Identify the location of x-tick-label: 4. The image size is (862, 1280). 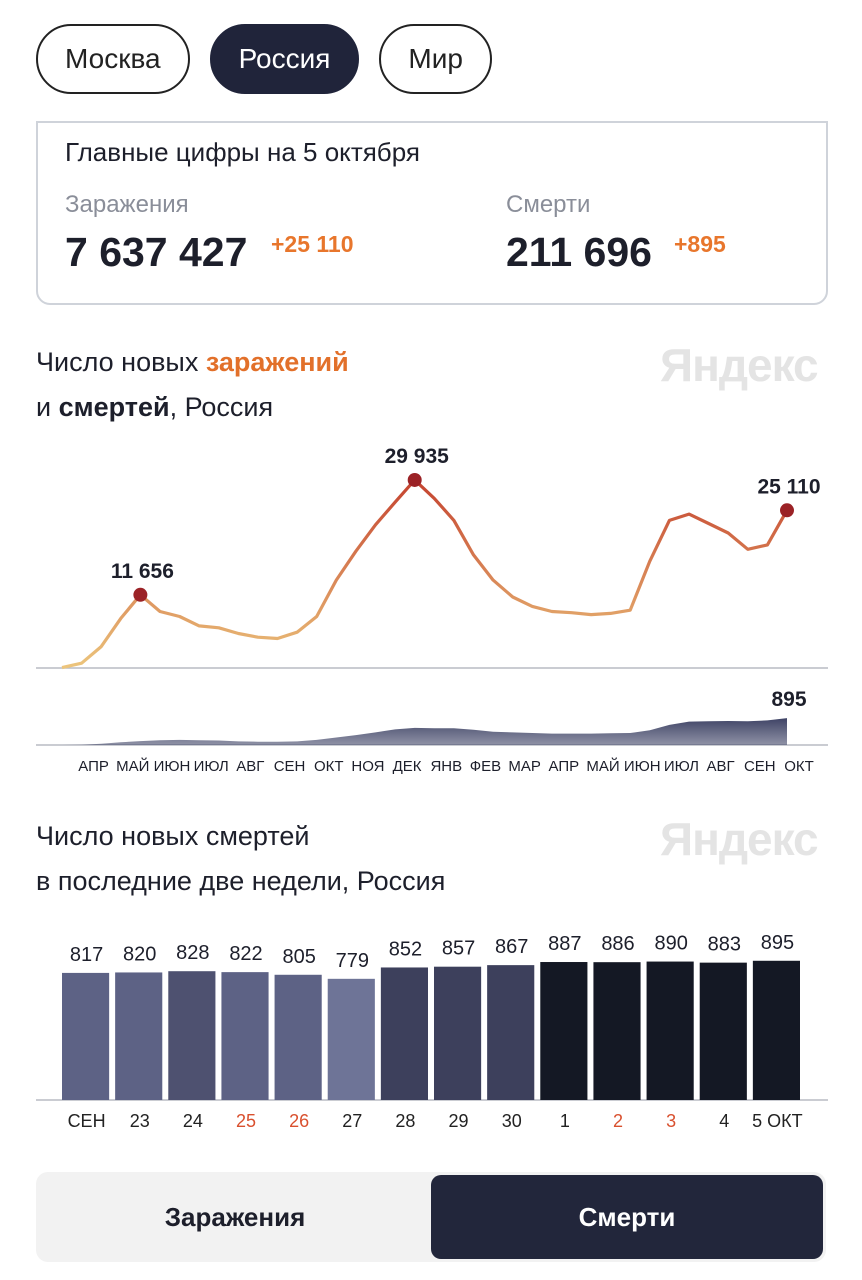
(724, 1121).